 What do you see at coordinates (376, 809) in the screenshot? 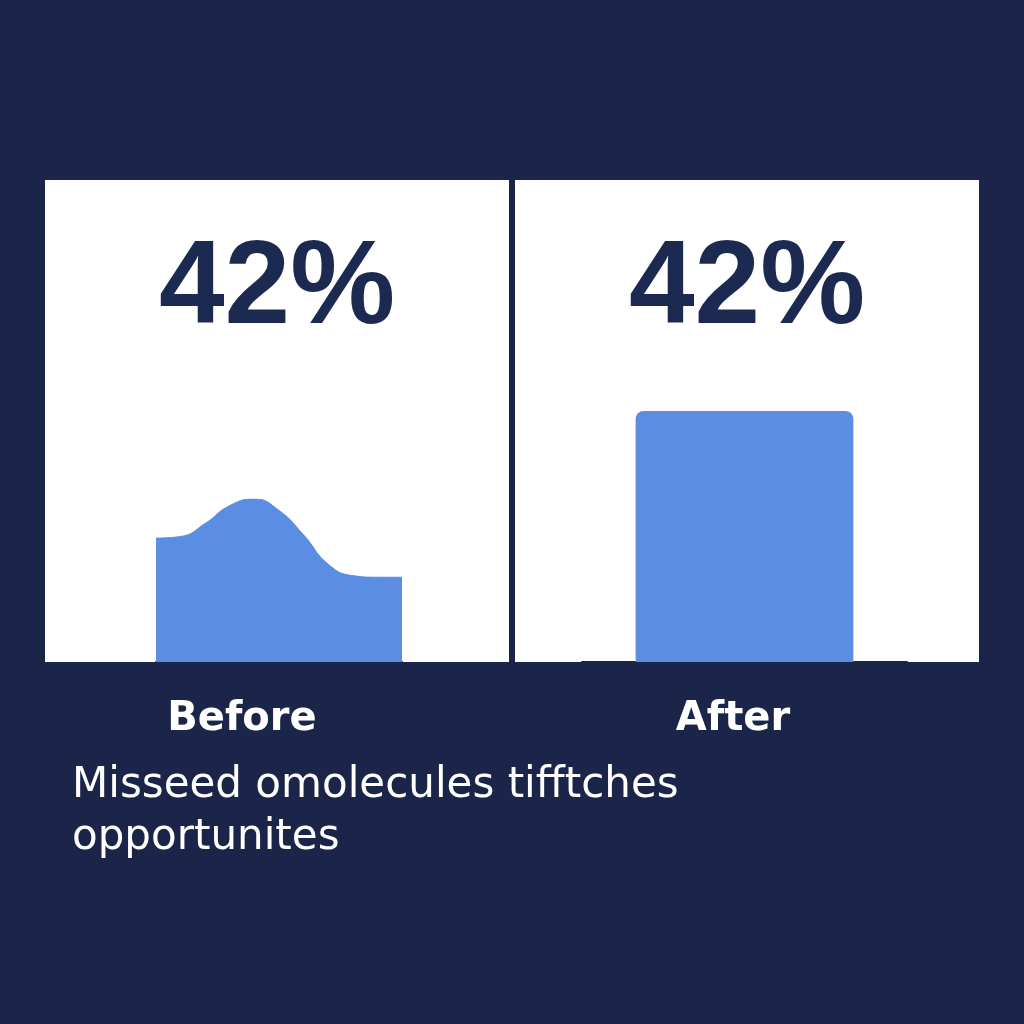
I see `text: Misseed omolecules tifftches opportunites` at bounding box center [376, 809].